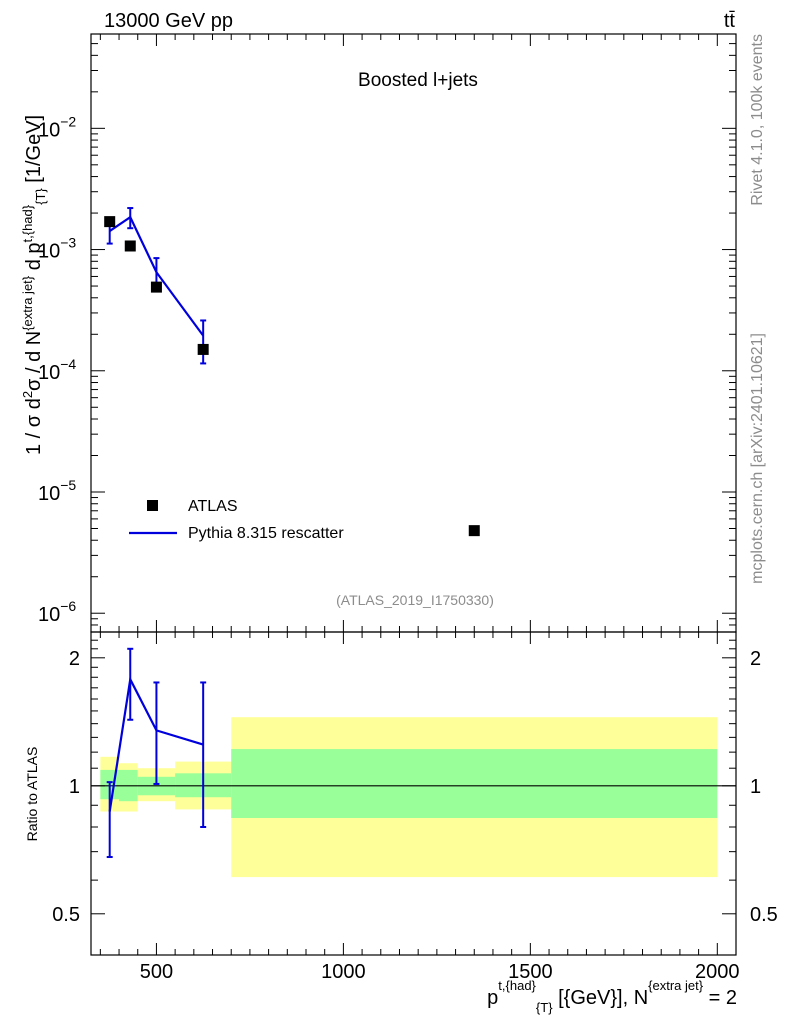 The image size is (786, 1024). Describe the element at coordinates (156, 972) in the screenshot. I see `x-tick-label: 500` at that location.